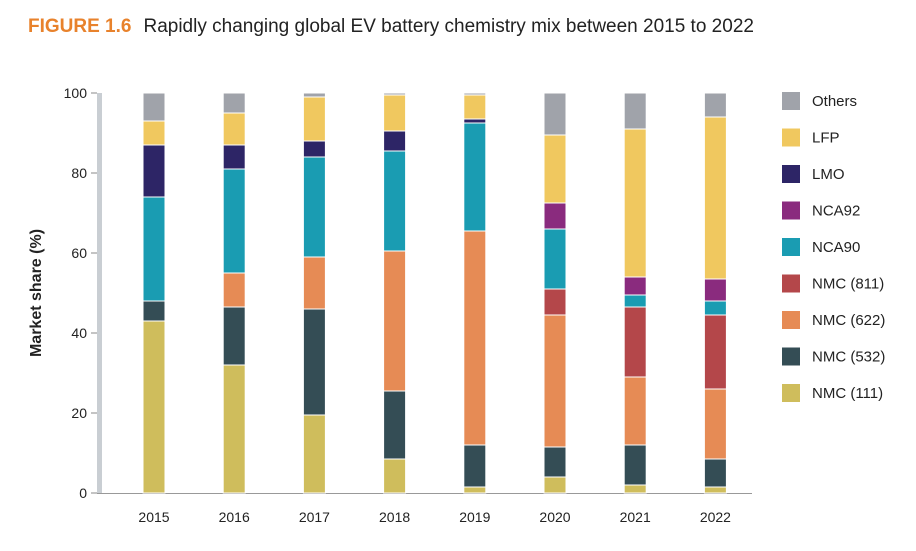 The image size is (916, 551). What do you see at coordinates (826, 138) in the screenshot?
I see `legend-label: LFP` at bounding box center [826, 138].